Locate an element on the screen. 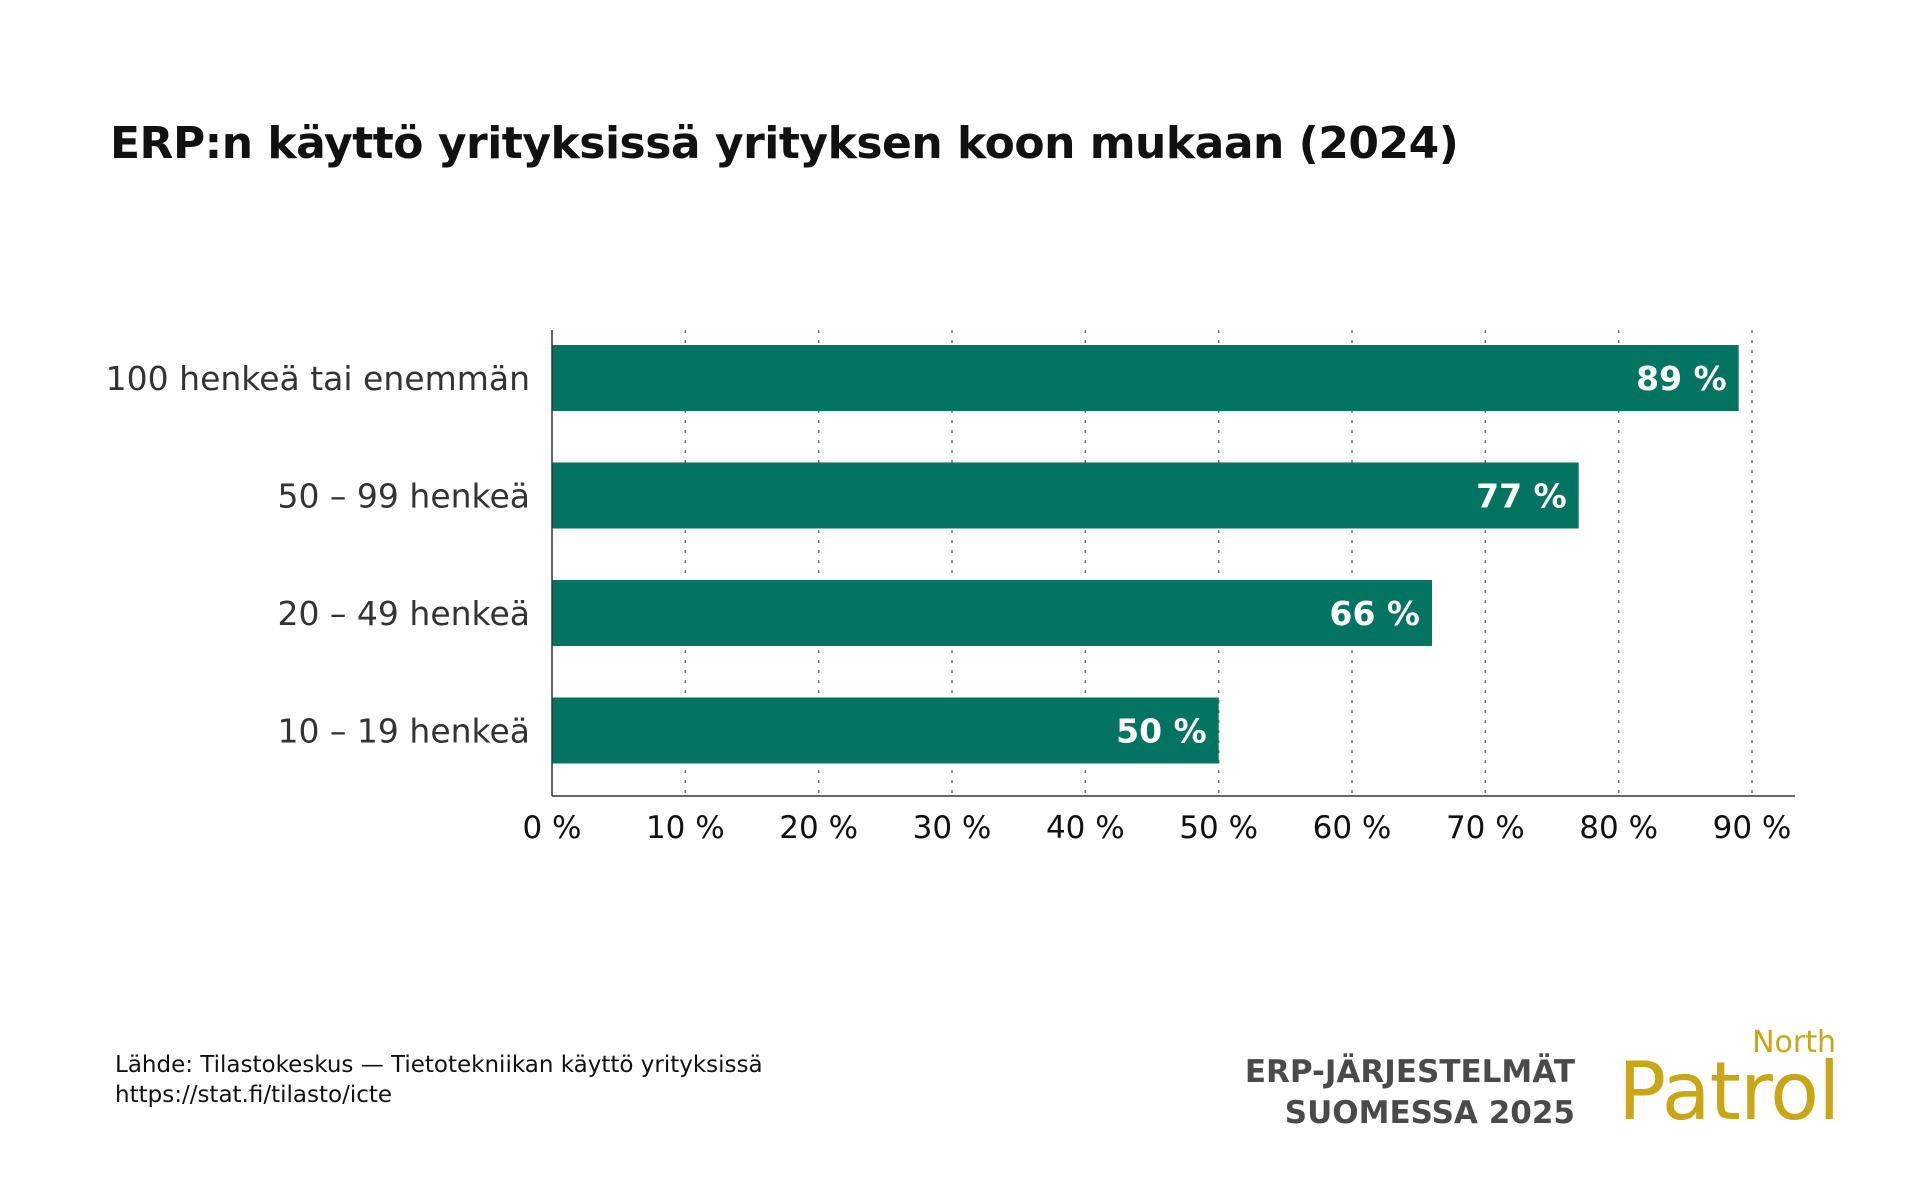 This screenshot has width=1920, height=1200. x-tick-label-30: 30 % is located at coordinates (952, 828).